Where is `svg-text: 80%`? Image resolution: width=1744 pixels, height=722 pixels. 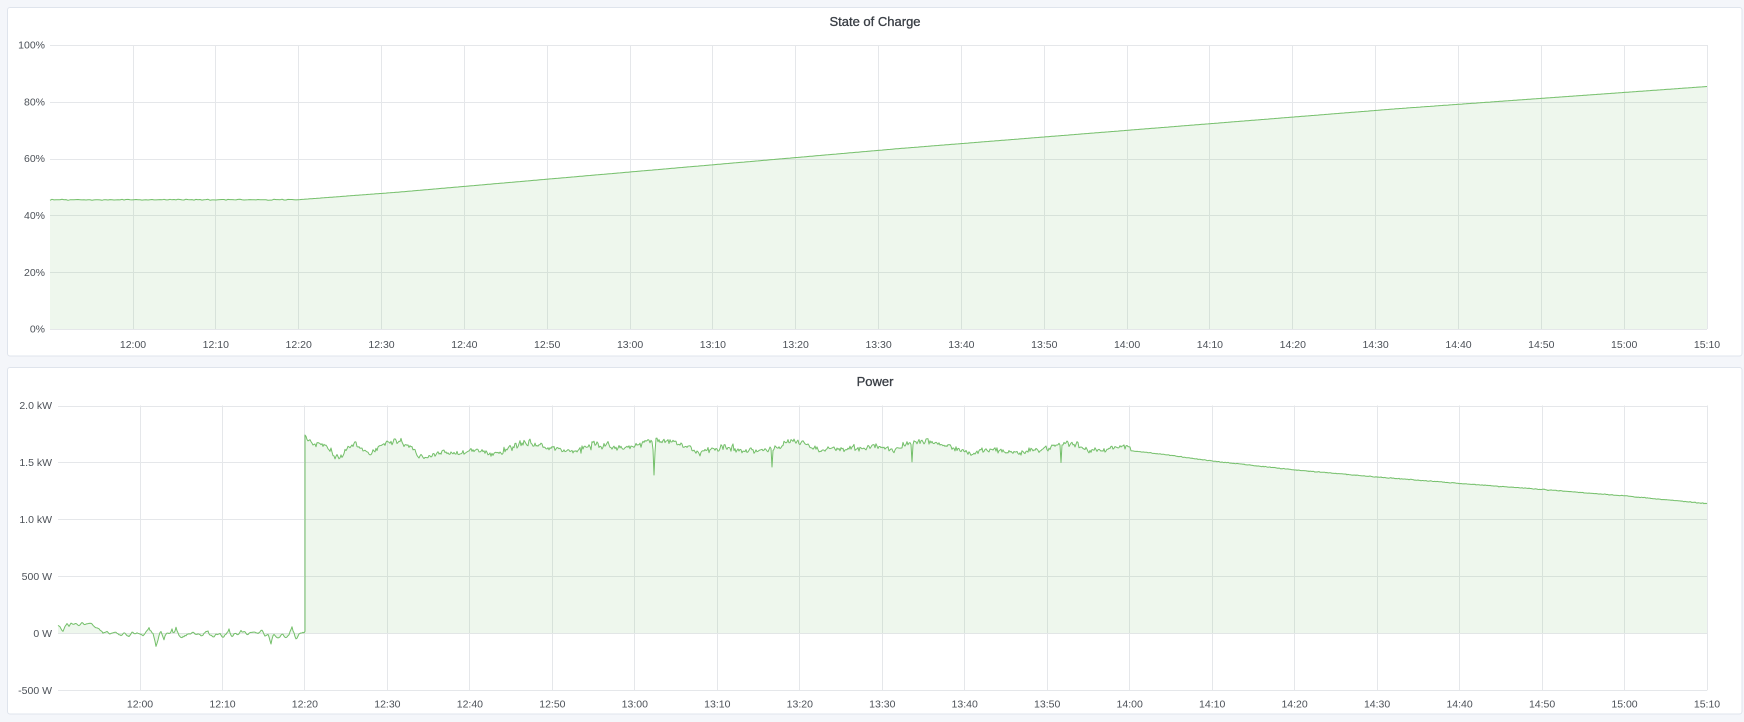
svg-text: 80% is located at coordinates (34, 102).